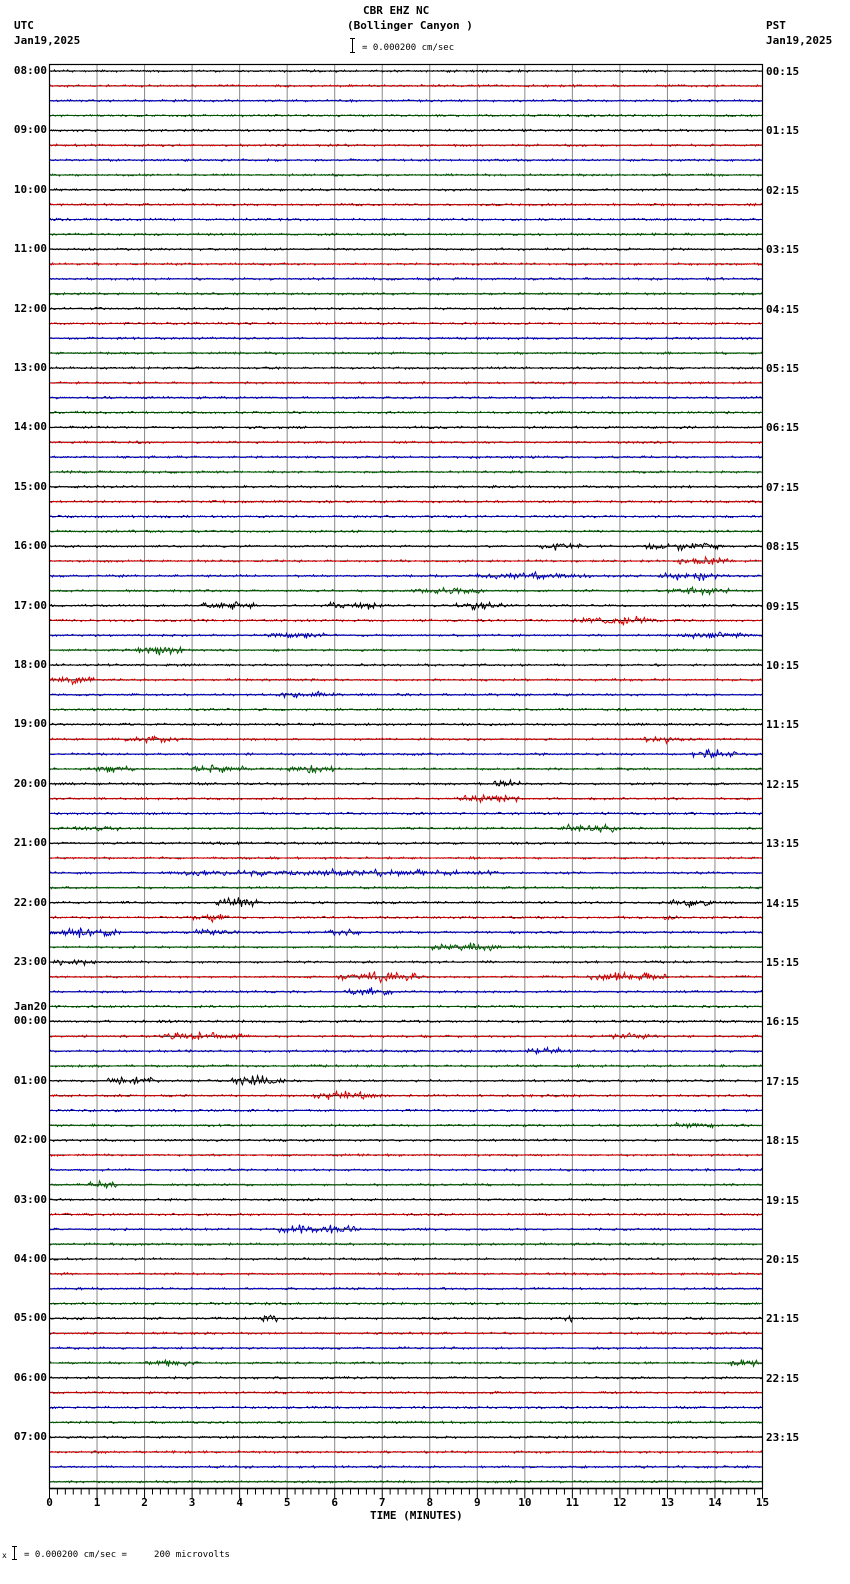 Image resolution: width=850 pixels, height=1584 pixels. Describe the element at coordinates (16, 1553) in the screenshot. I see `footer-scale-bar-icon` at that location.